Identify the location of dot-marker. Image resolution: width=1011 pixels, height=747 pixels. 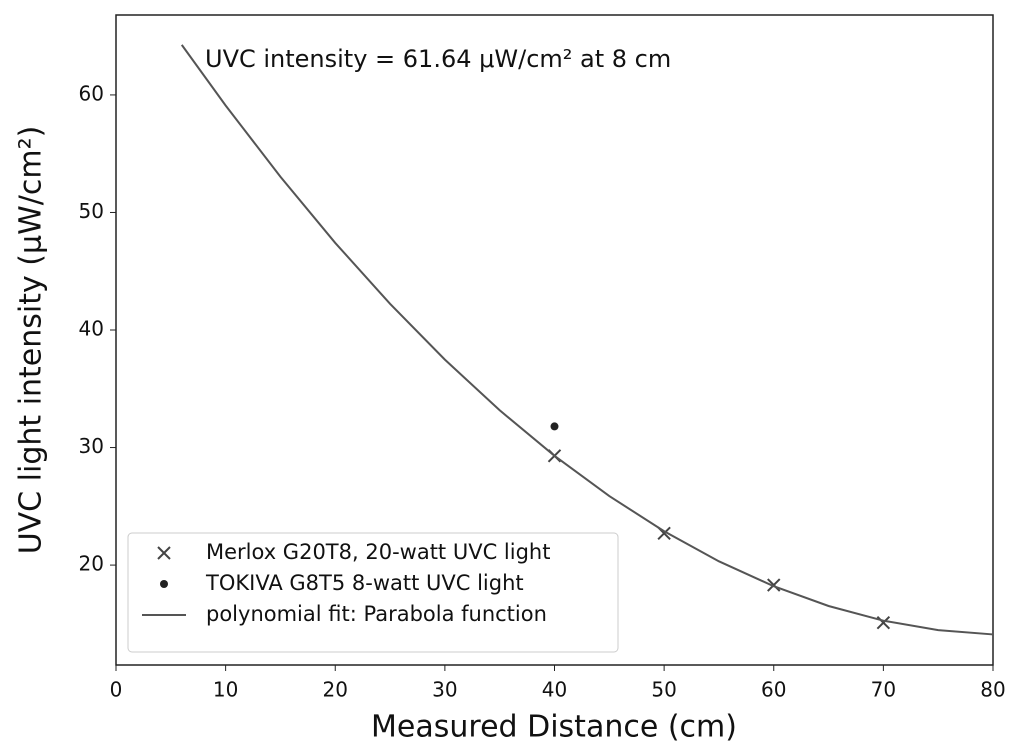
(554, 426).